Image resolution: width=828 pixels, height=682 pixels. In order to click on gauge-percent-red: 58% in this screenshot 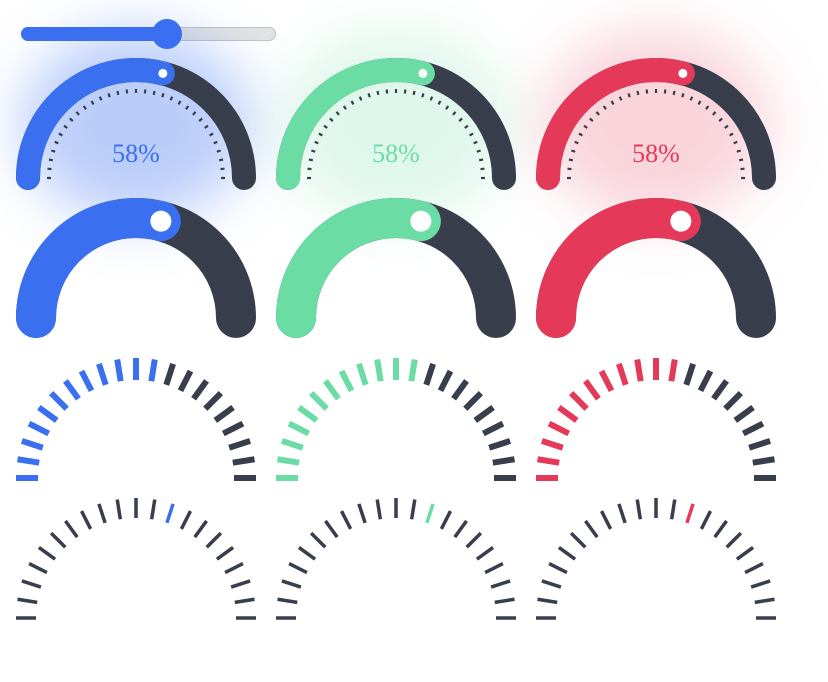, I will do `click(656, 153)`.